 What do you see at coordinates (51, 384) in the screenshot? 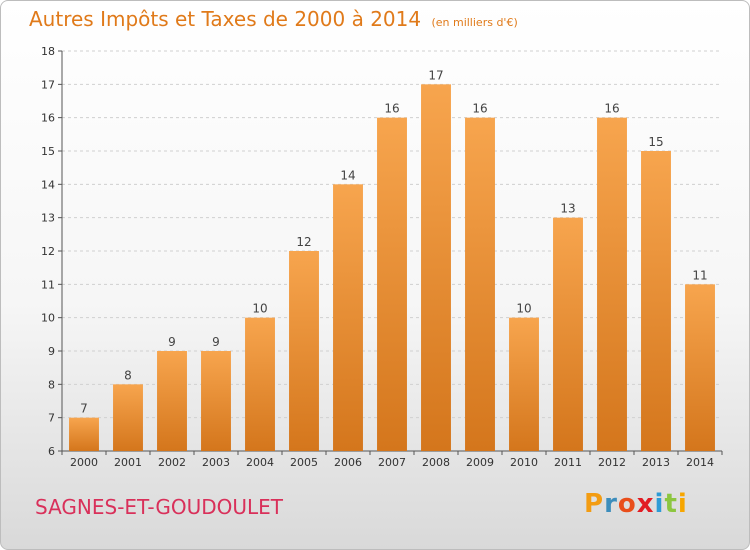
I see `y-tick-label: 8` at bounding box center [51, 384].